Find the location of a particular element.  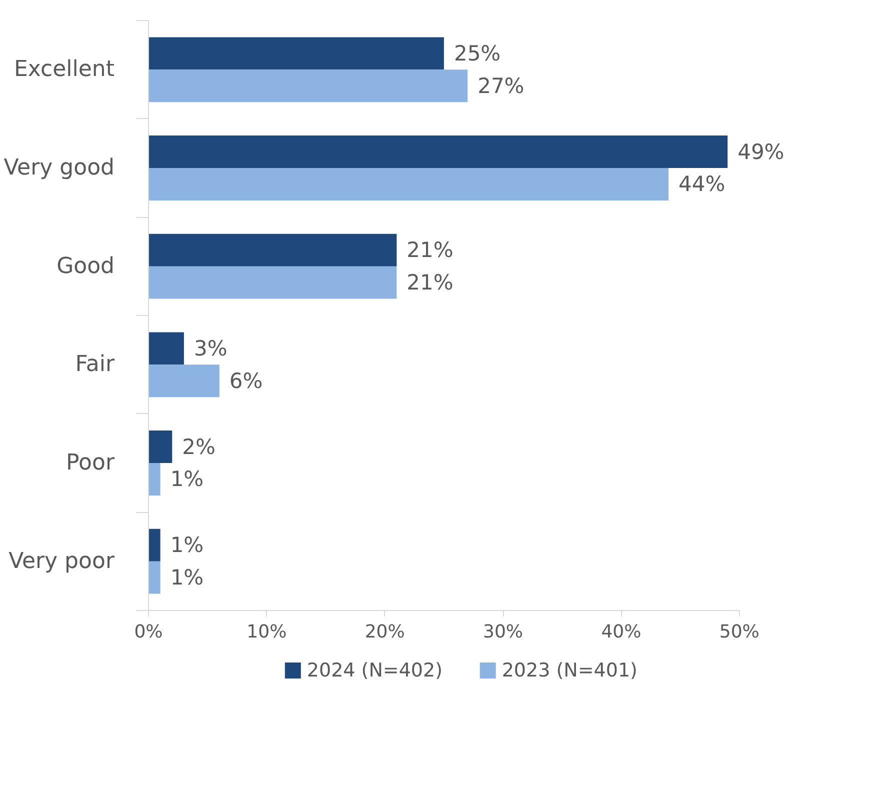

y-tick-label: Poor is located at coordinates (91, 463).